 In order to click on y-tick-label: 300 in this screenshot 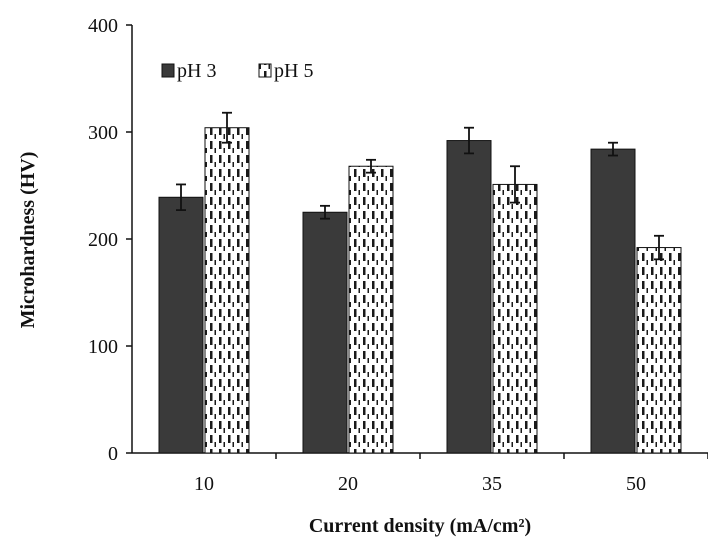, I will do `click(103, 133)`.